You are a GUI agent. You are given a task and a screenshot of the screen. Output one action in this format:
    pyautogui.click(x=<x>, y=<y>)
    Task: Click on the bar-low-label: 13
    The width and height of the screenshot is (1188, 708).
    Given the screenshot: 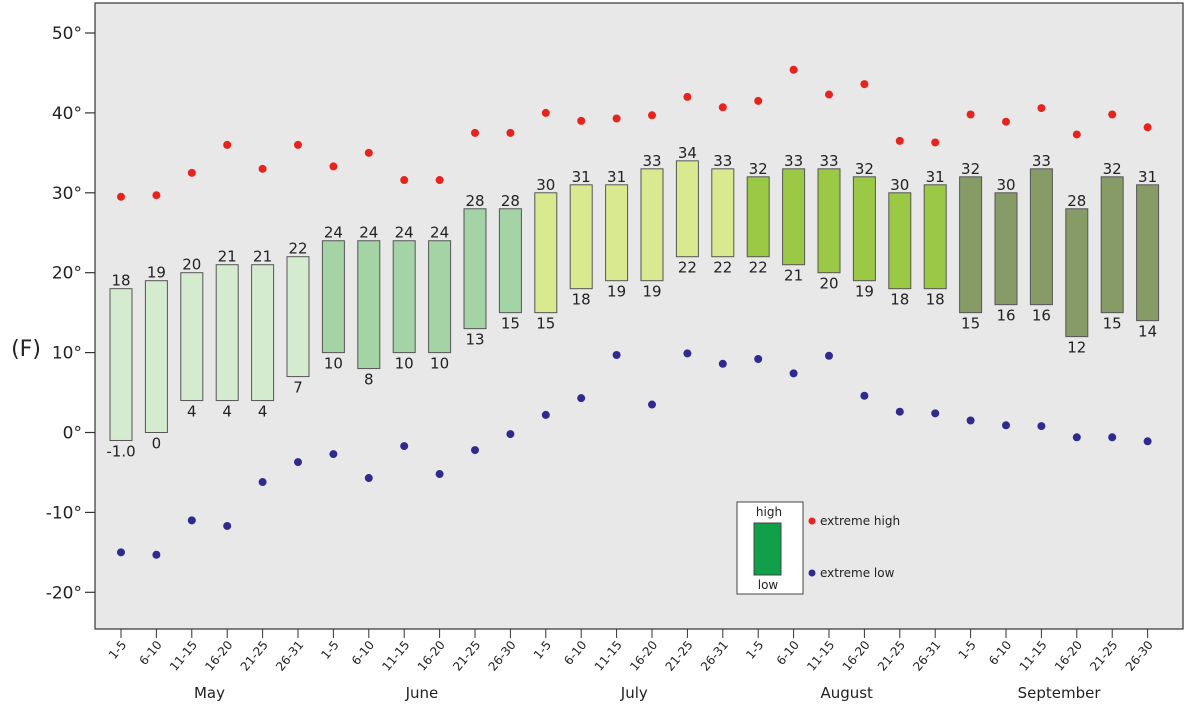 What is the action you would take?
    pyautogui.click(x=474, y=340)
    